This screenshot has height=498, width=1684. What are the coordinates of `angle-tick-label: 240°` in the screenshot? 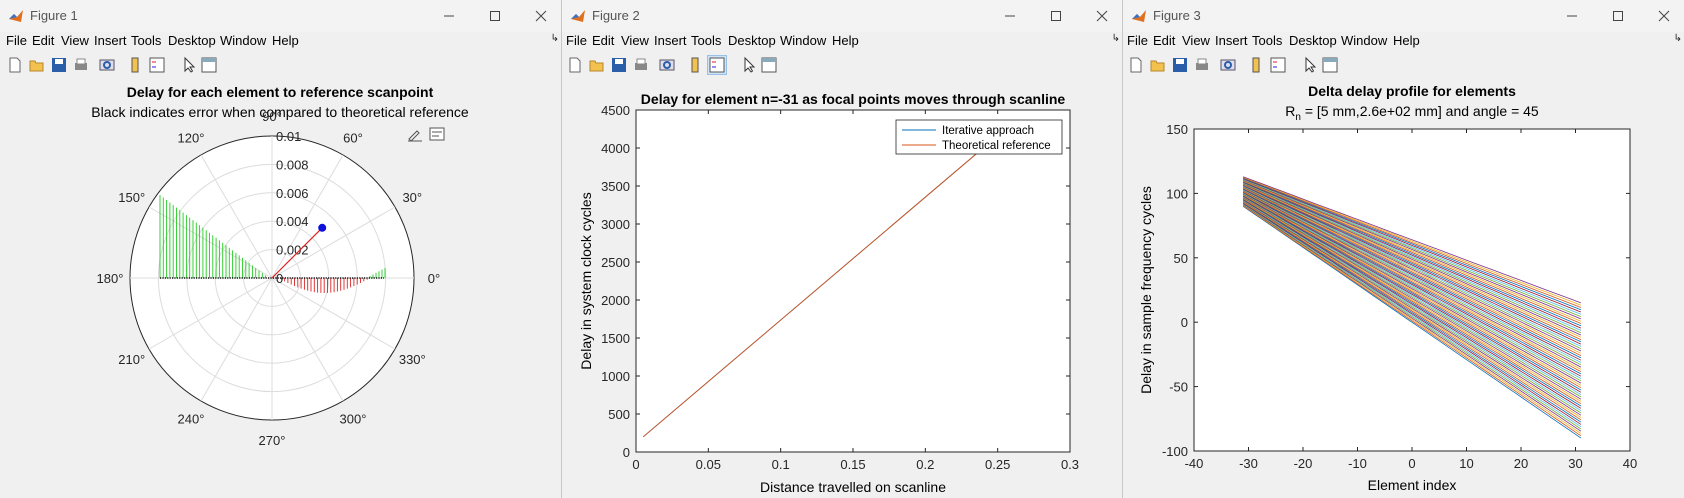 It's located at (191, 418).